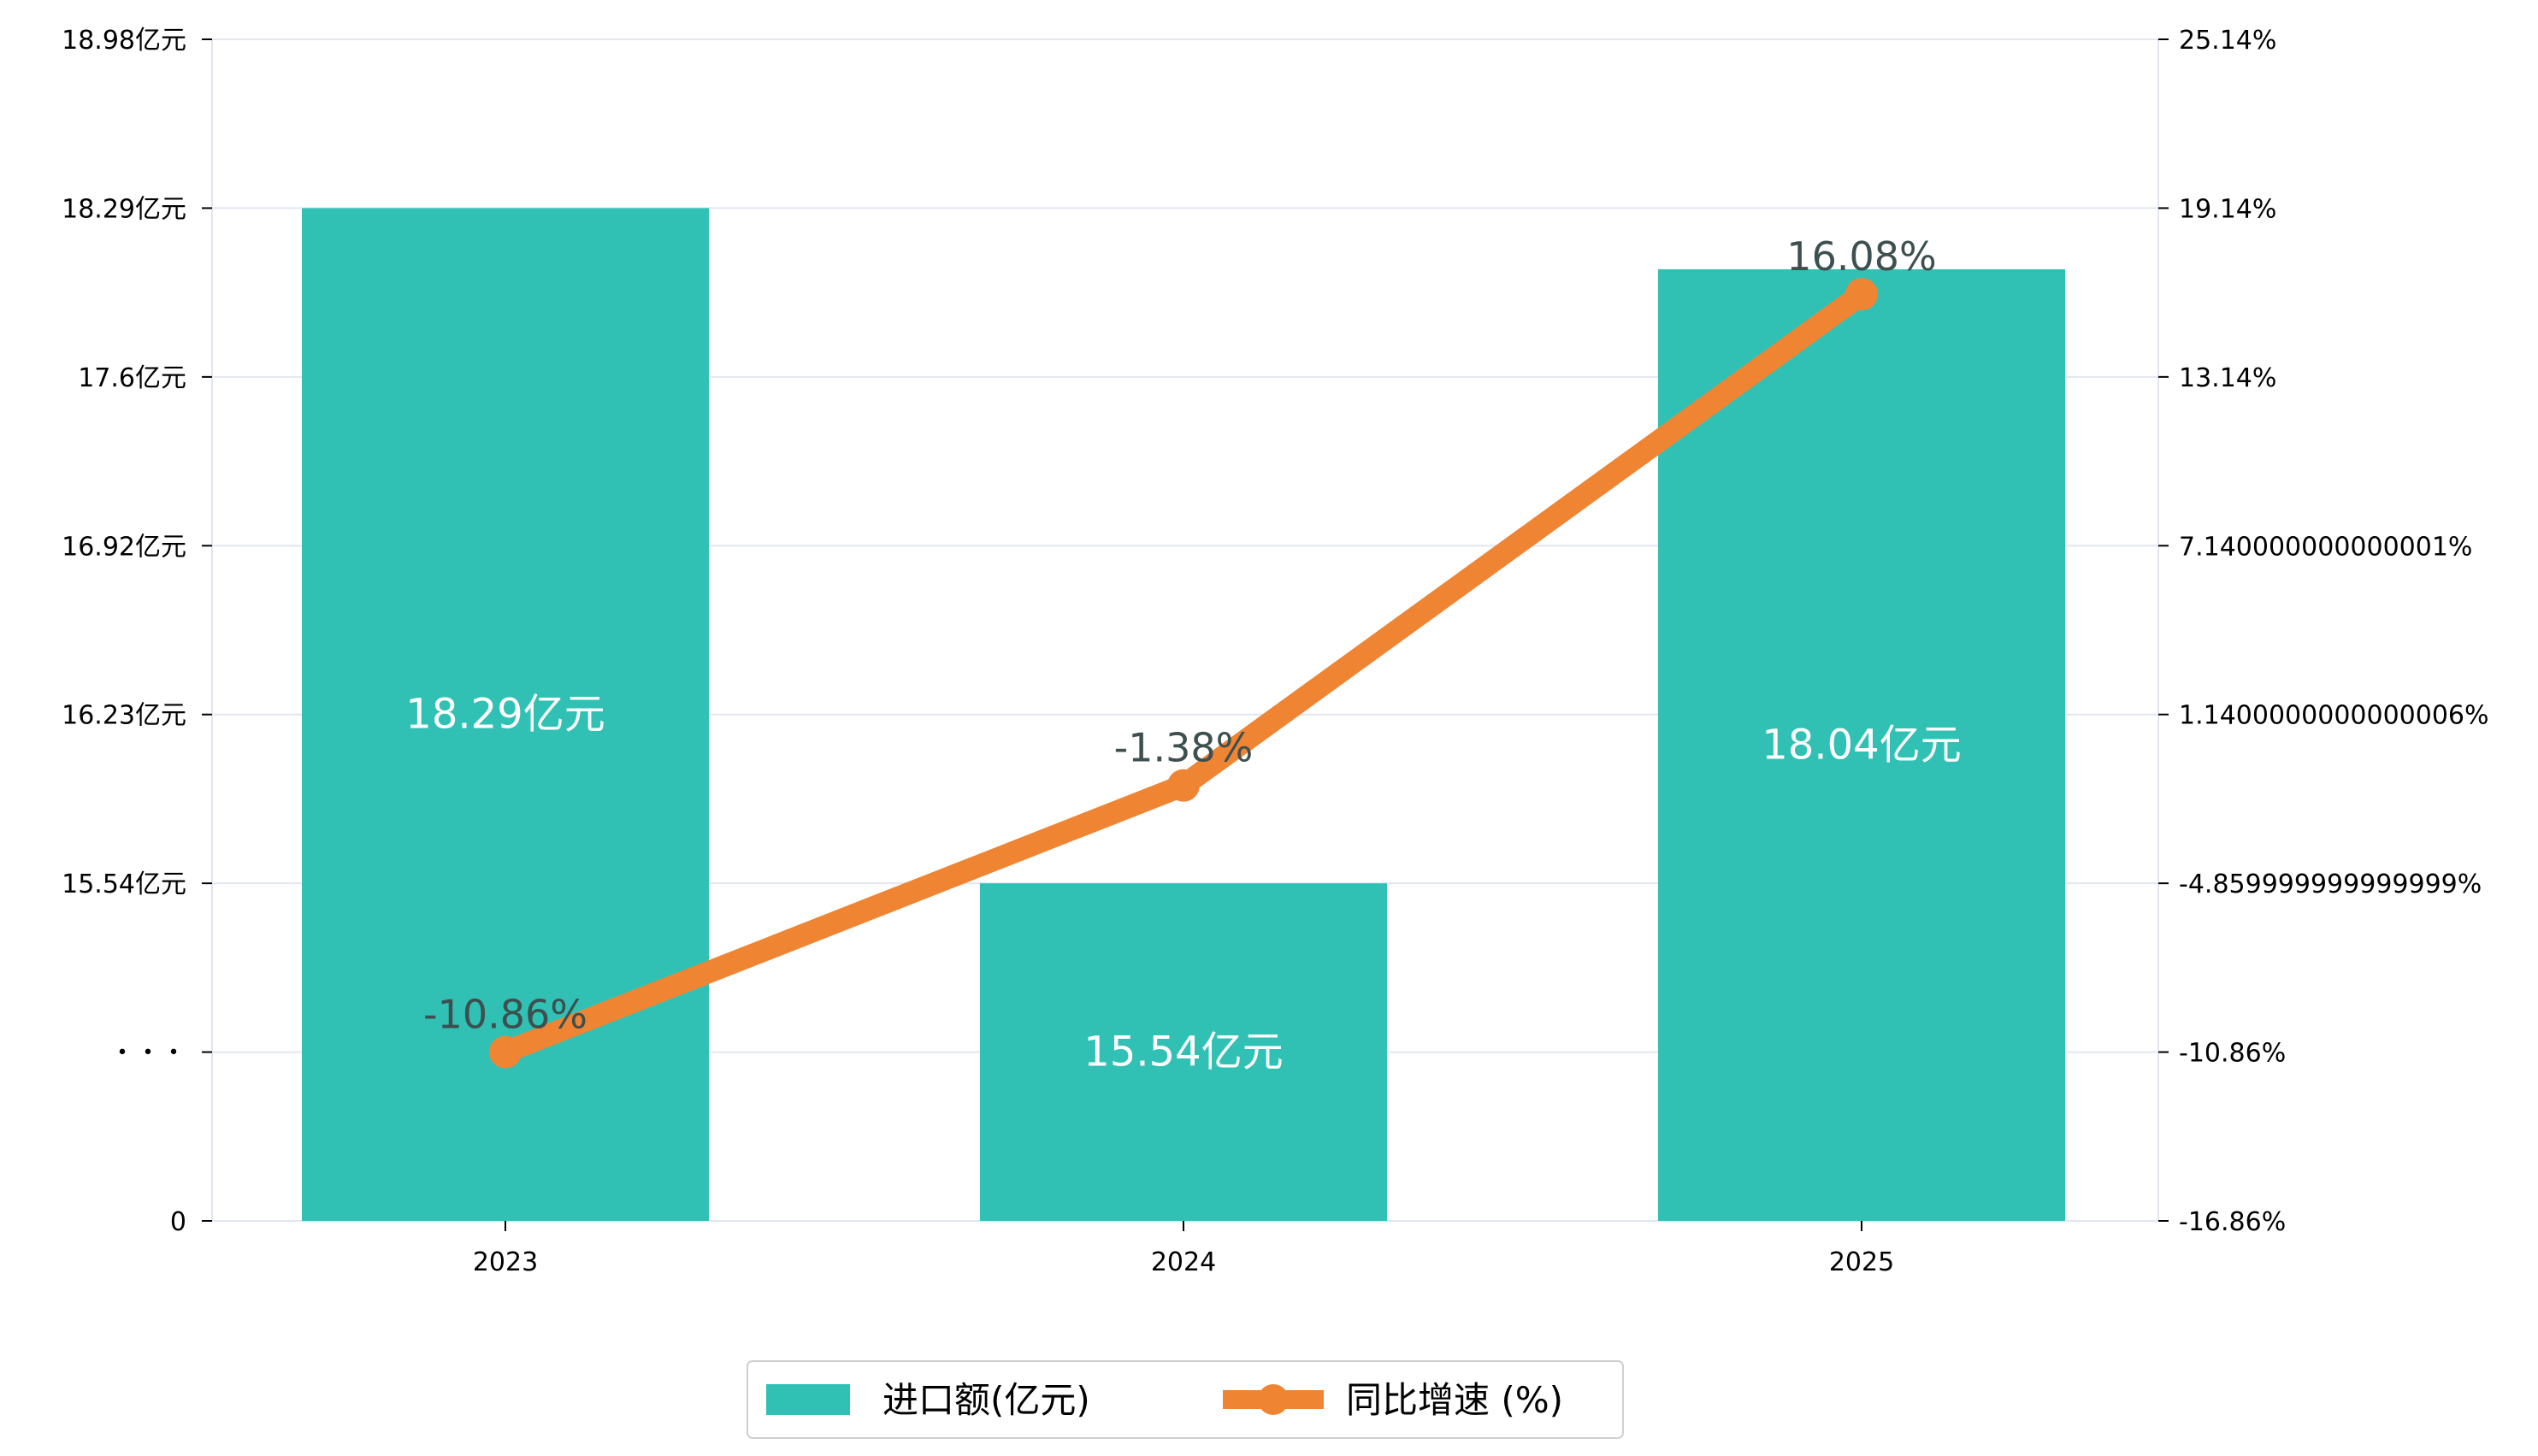  Describe the element at coordinates (124, 716) in the screenshot. I see `left-tick-label-3: 16.23亿元` at that location.